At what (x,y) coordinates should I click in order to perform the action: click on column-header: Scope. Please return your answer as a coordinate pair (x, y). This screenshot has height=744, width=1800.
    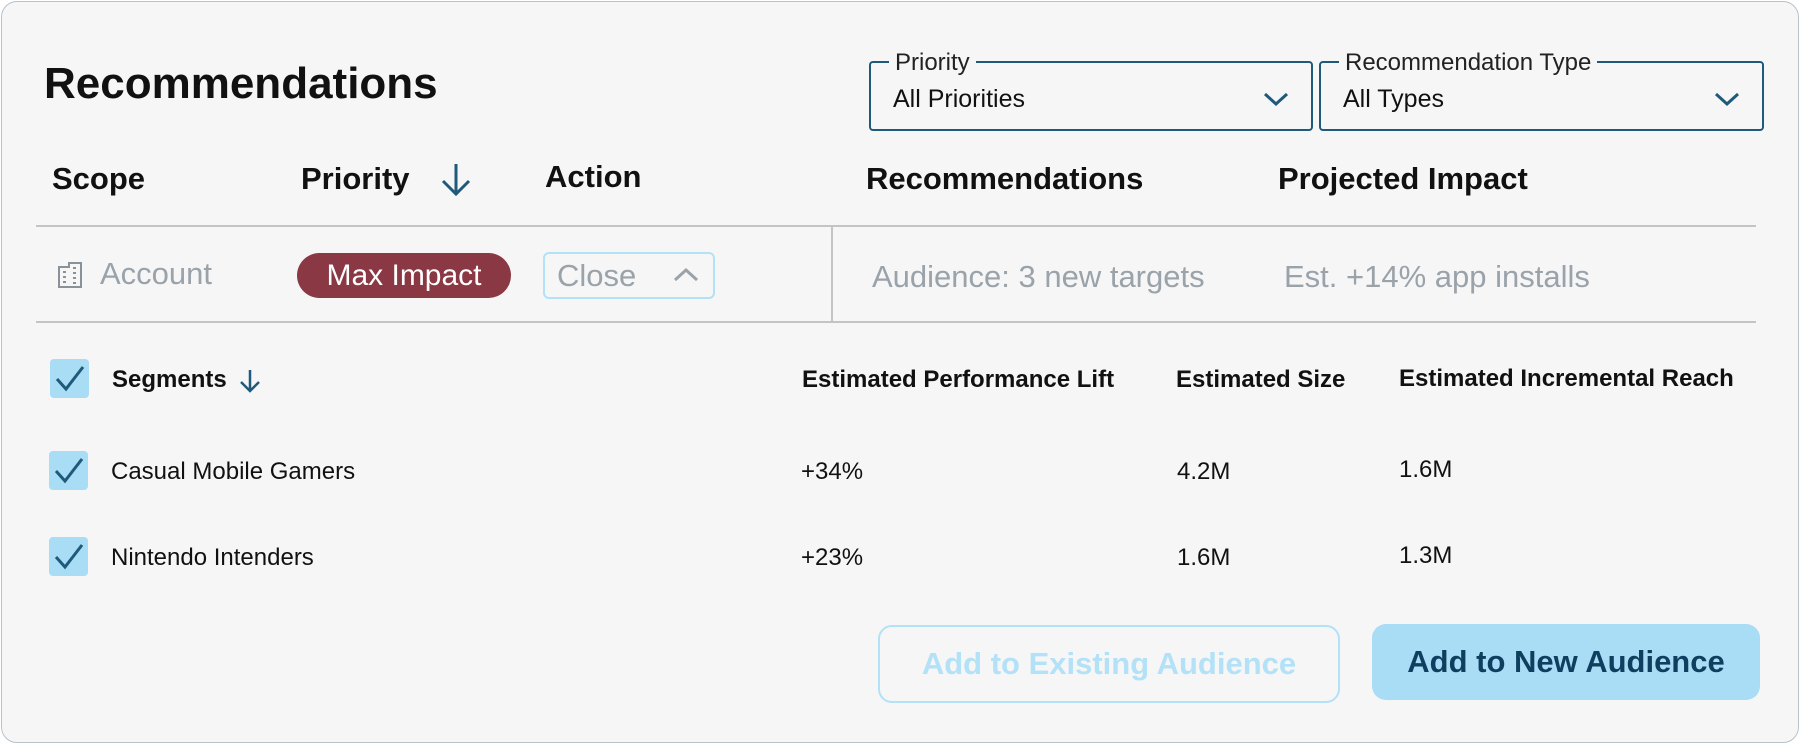
    Looking at the image, I should click on (99, 178).